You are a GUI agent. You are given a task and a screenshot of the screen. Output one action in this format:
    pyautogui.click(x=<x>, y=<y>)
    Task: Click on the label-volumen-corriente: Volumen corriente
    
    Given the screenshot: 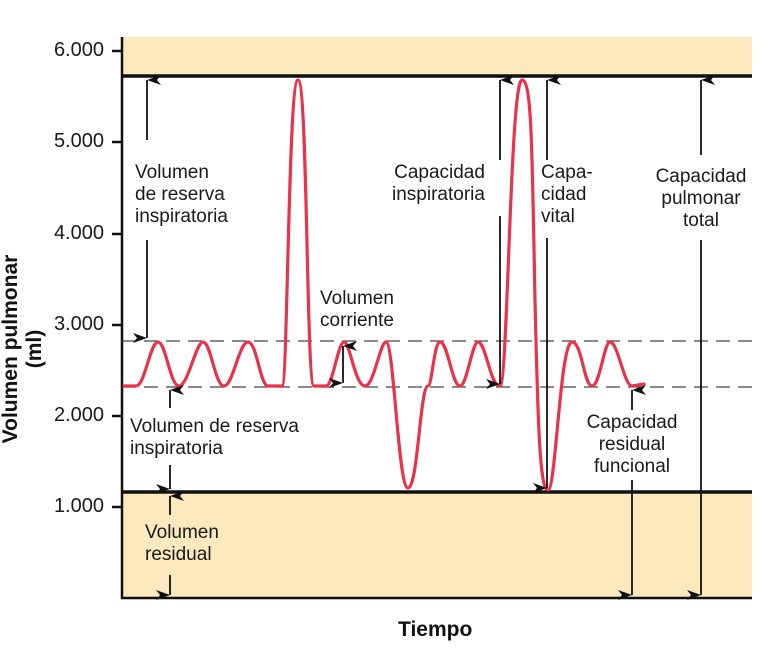 What is the action you would take?
    pyautogui.click(x=357, y=309)
    